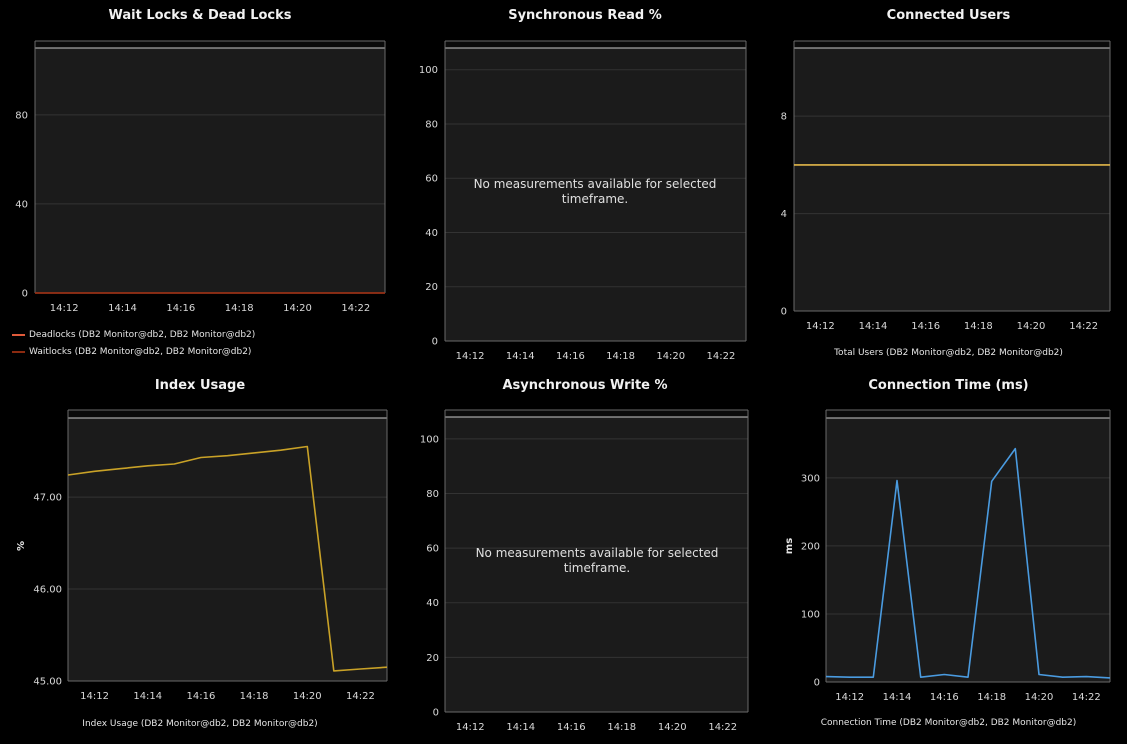  I want to click on chart-connected-users: 0 4 8 14:12 14:14 14:16 14:18 14:20 14:22, so click(946, 186).